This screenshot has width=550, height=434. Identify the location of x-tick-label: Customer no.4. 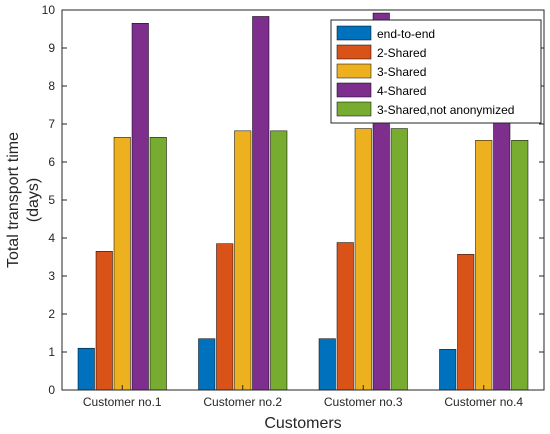
(483, 402).